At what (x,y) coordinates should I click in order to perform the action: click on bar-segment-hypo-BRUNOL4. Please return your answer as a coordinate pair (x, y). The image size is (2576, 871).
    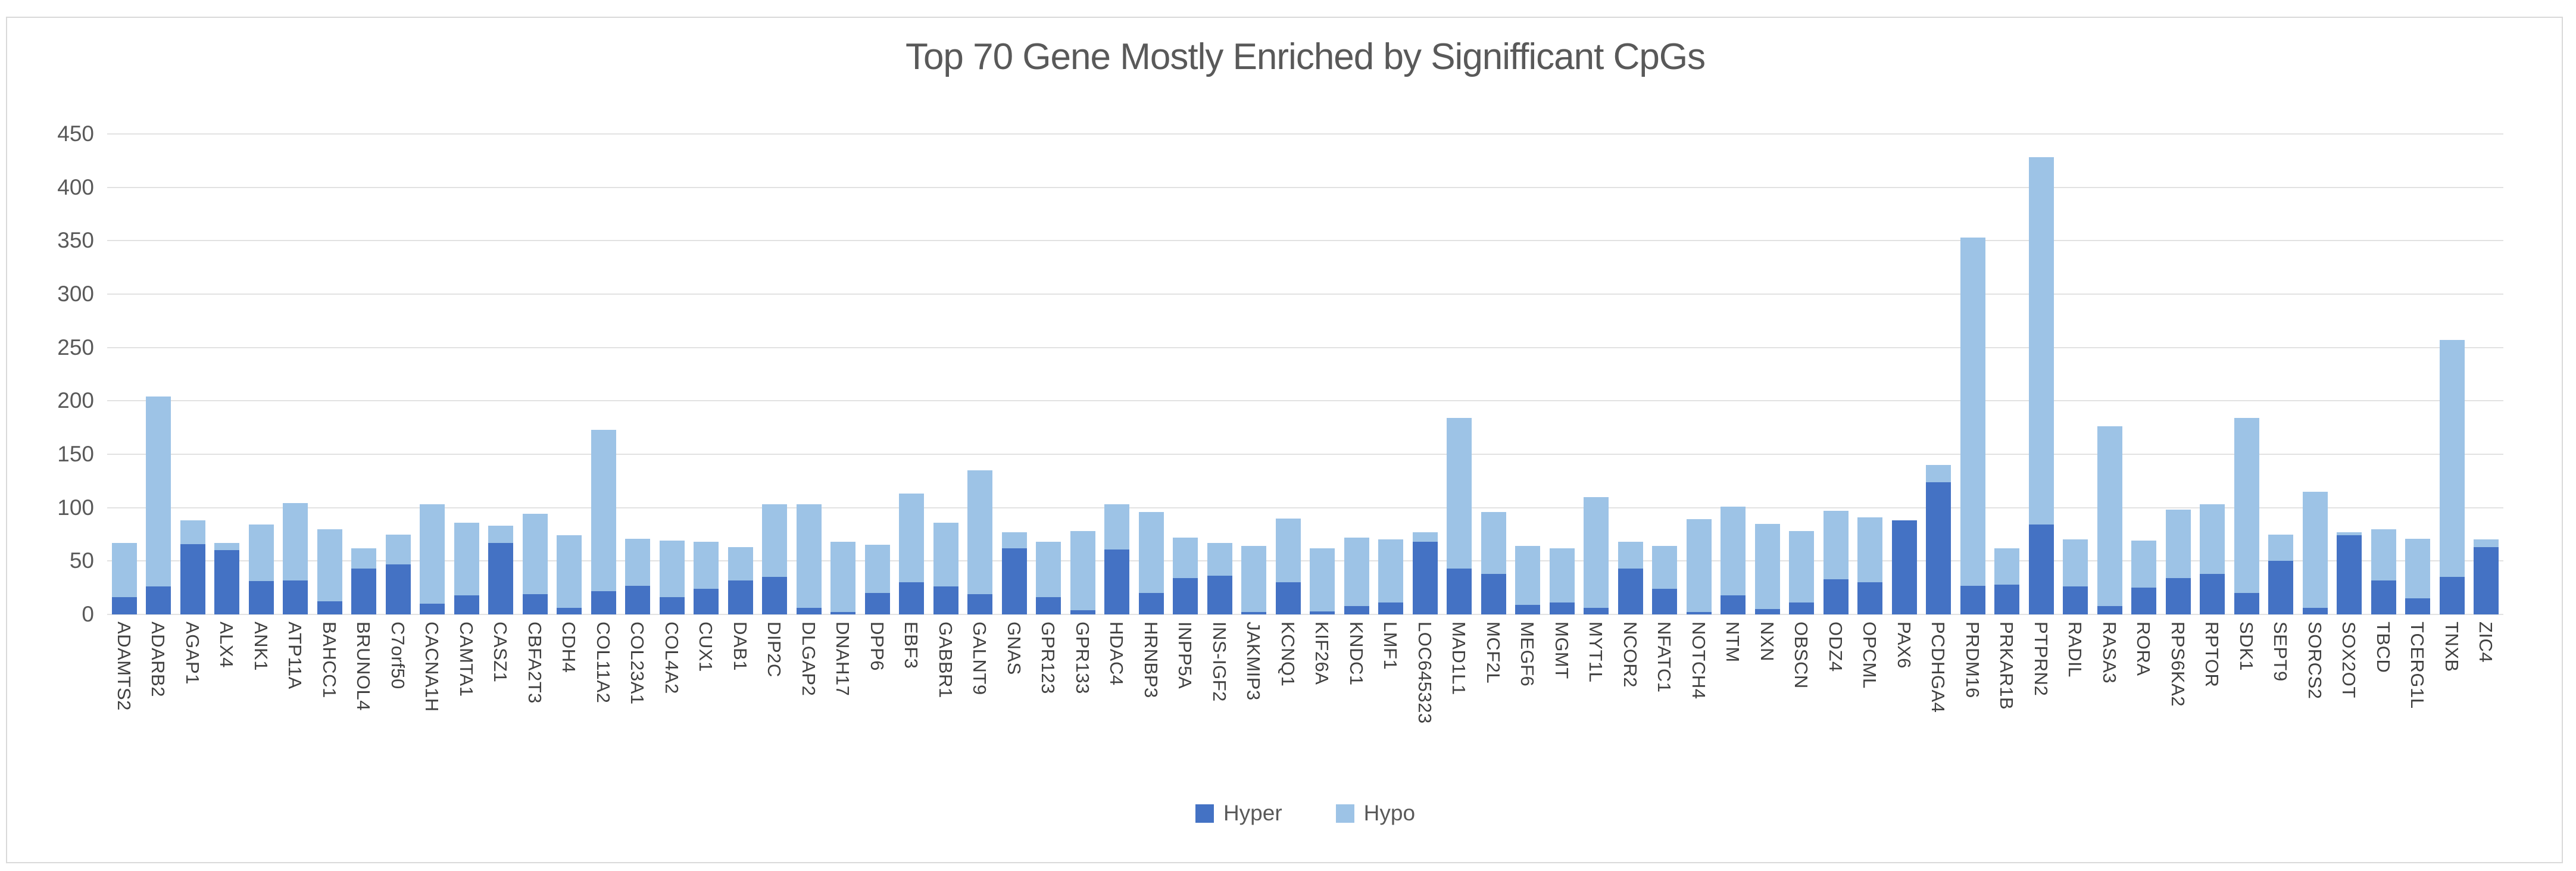
    Looking at the image, I should click on (364, 558).